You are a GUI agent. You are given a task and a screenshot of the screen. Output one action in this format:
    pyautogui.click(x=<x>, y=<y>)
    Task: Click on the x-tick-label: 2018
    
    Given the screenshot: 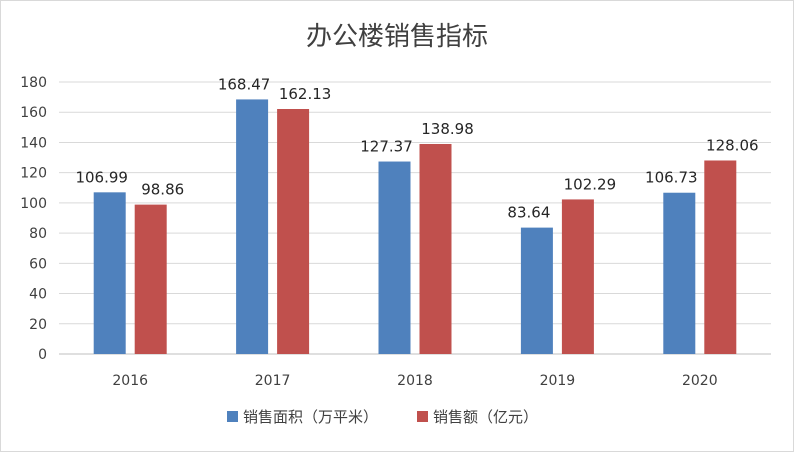 What is the action you would take?
    pyautogui.click(x=415, y=381)
    